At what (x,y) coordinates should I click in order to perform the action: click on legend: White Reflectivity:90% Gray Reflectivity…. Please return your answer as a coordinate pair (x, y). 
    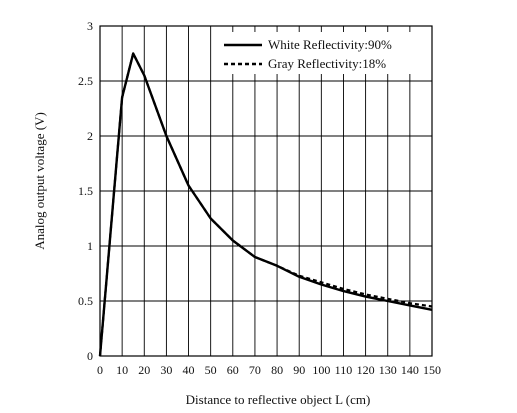
    Looking at the image, I should click on (320, 53).